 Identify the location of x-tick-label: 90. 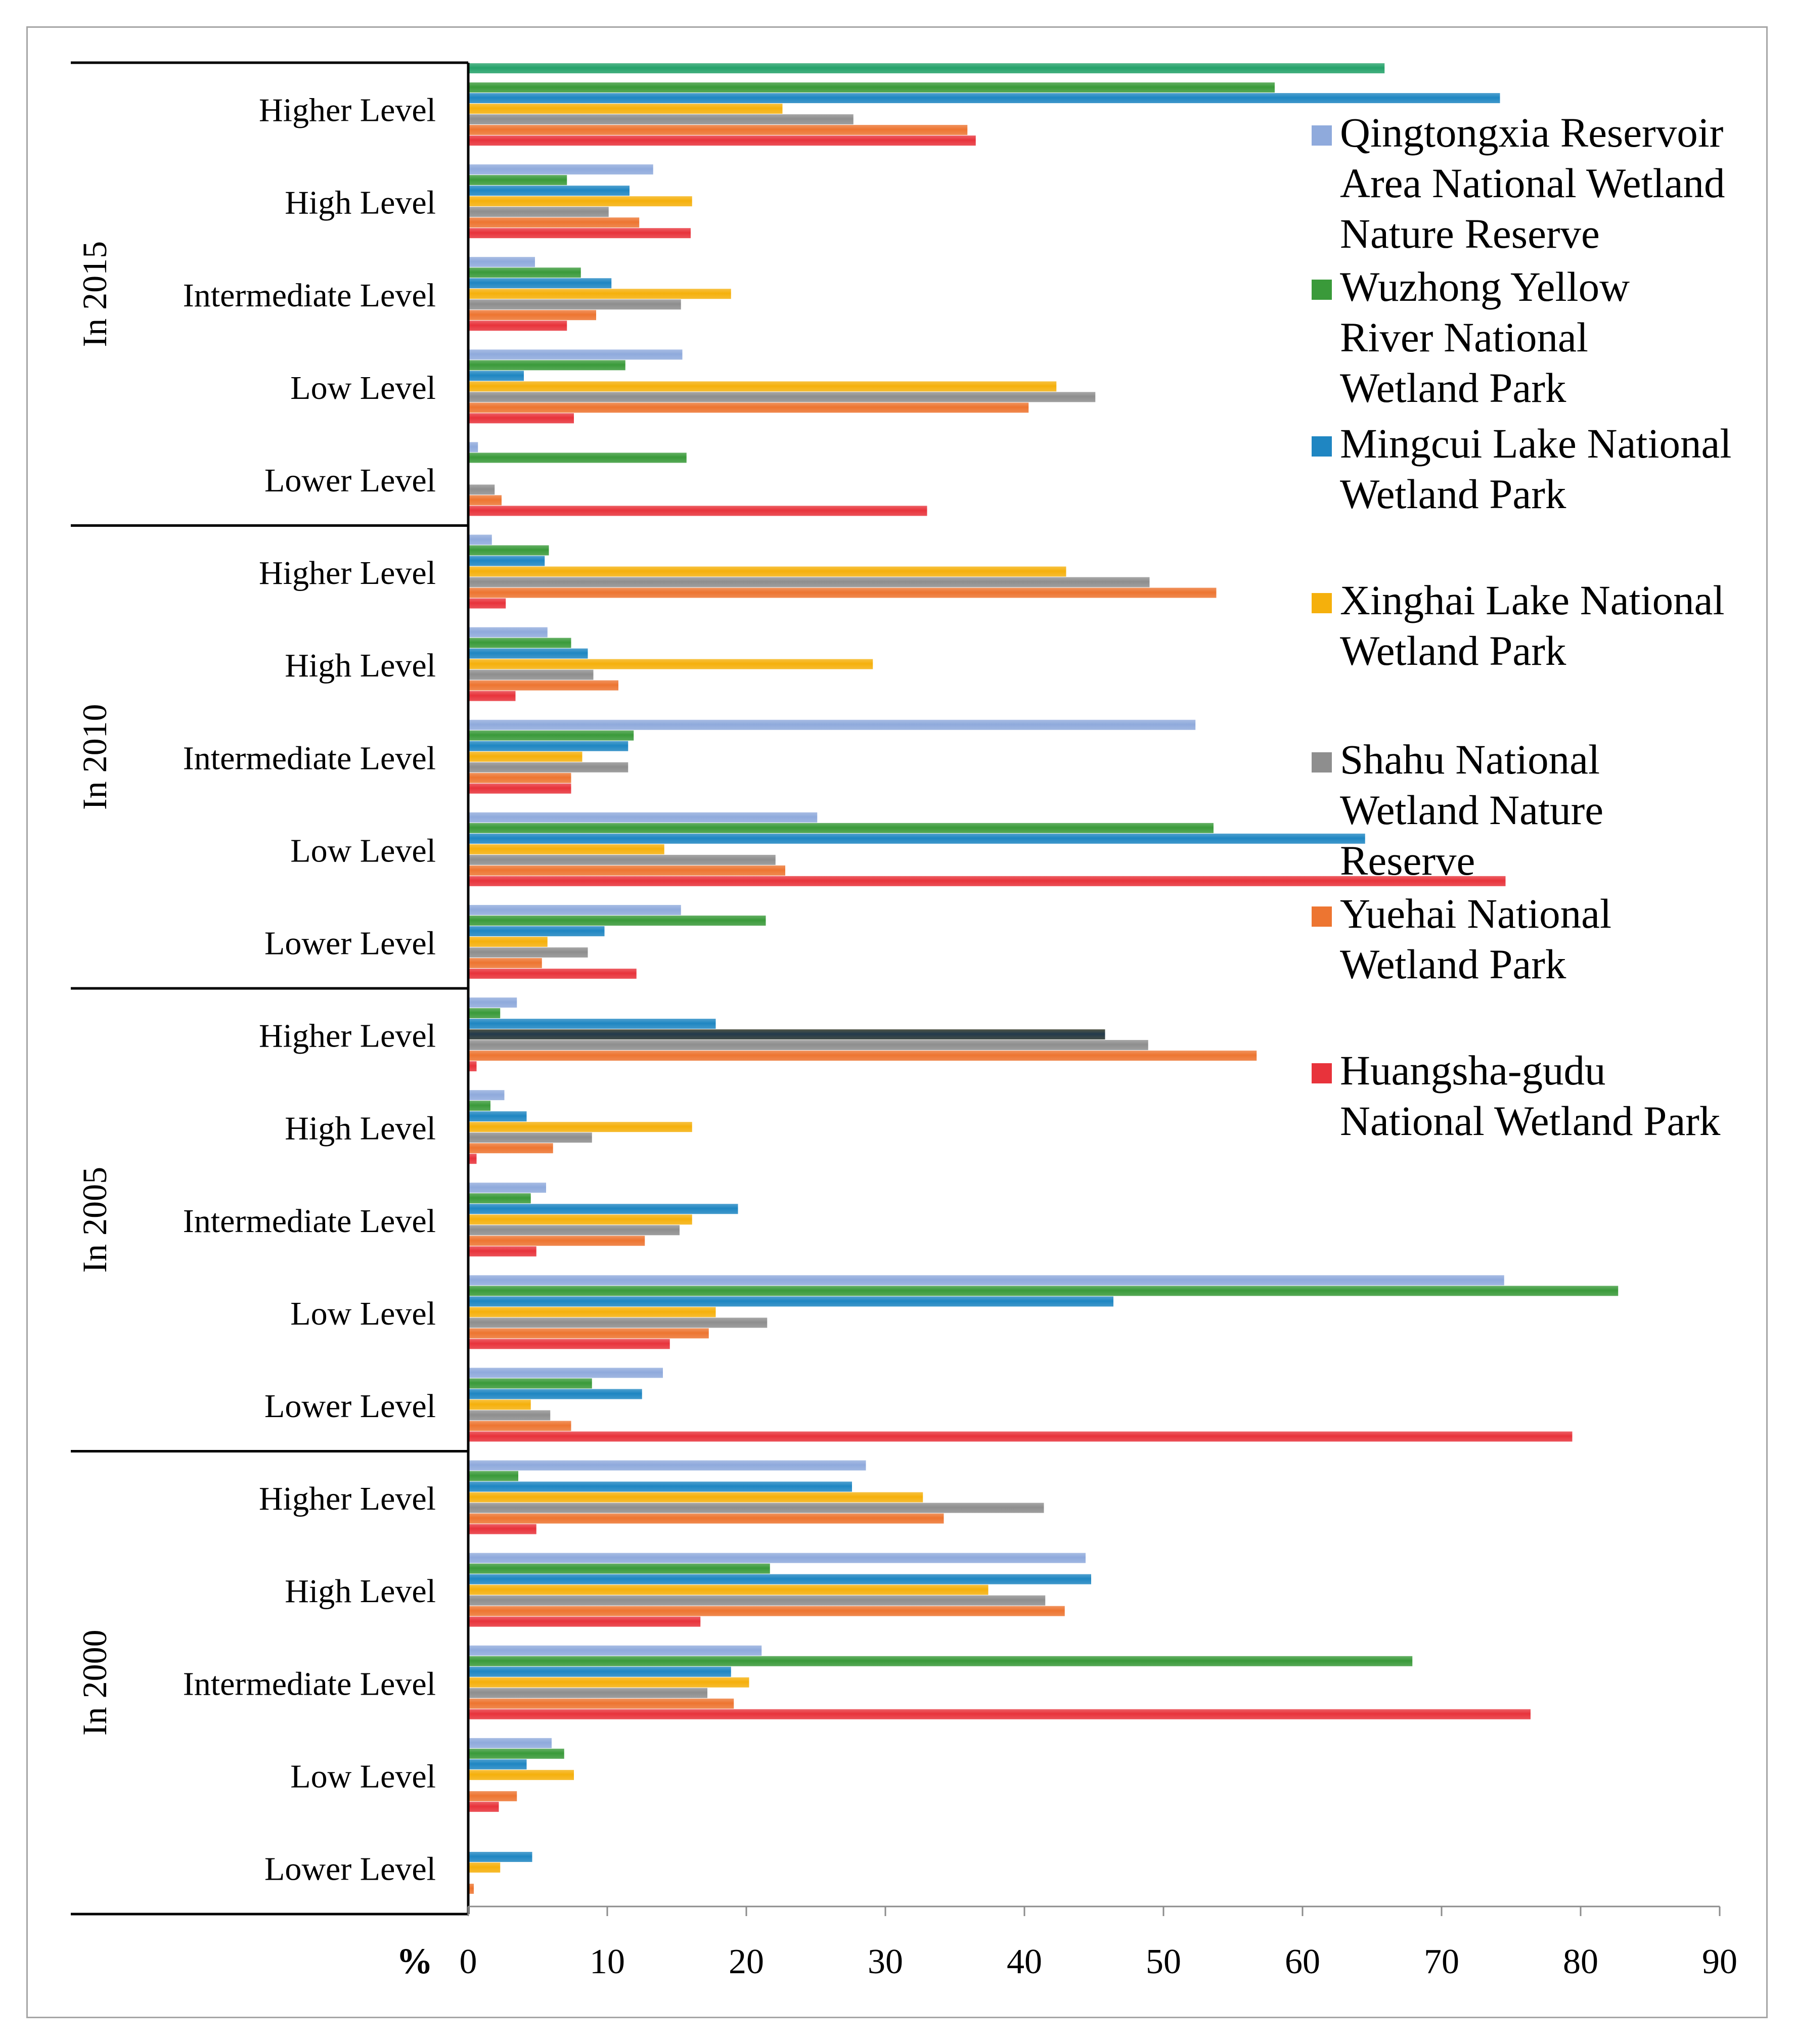
(1719, 1961).